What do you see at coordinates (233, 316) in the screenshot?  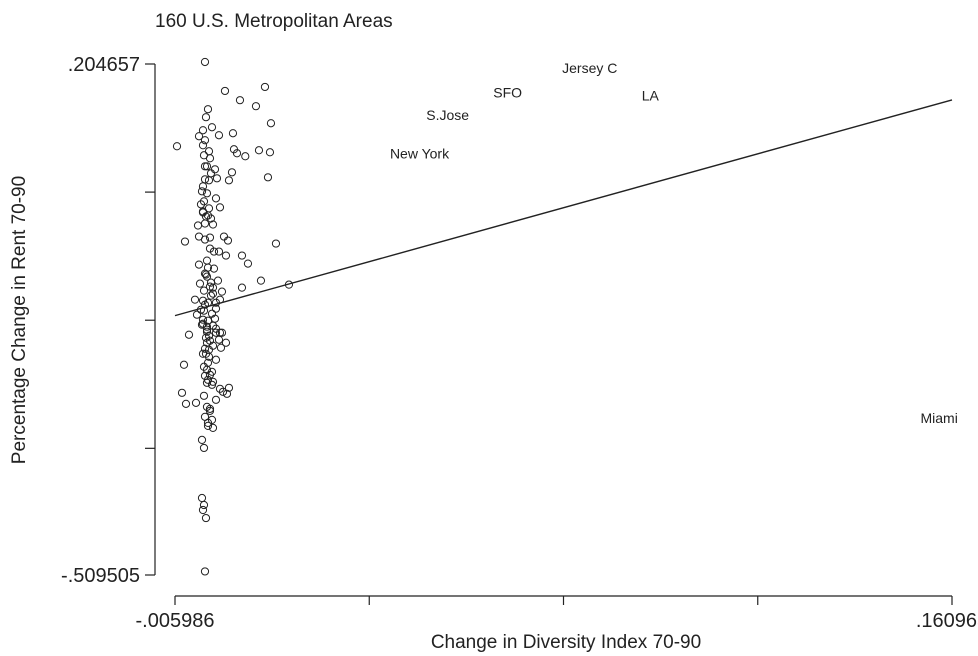 I see `data-points` at bounding box center [233, 316].